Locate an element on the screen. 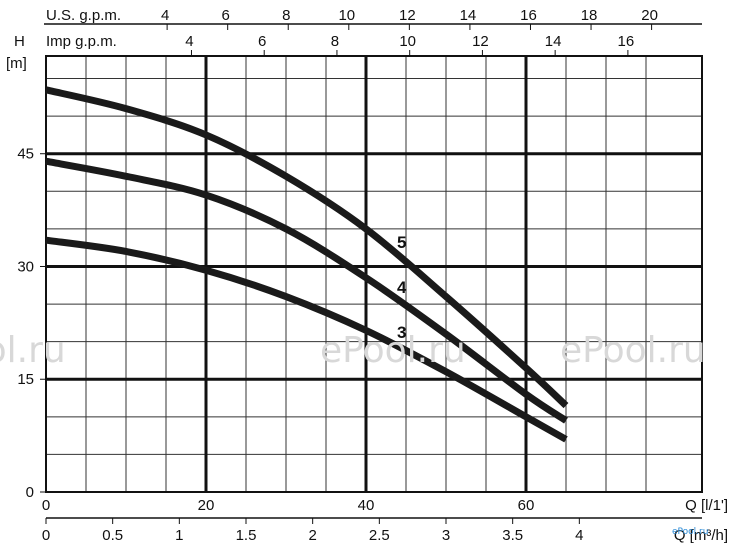 This screenshot has height=544, width=740. y-tick-label: 0 is located at coordinates (30, 492).